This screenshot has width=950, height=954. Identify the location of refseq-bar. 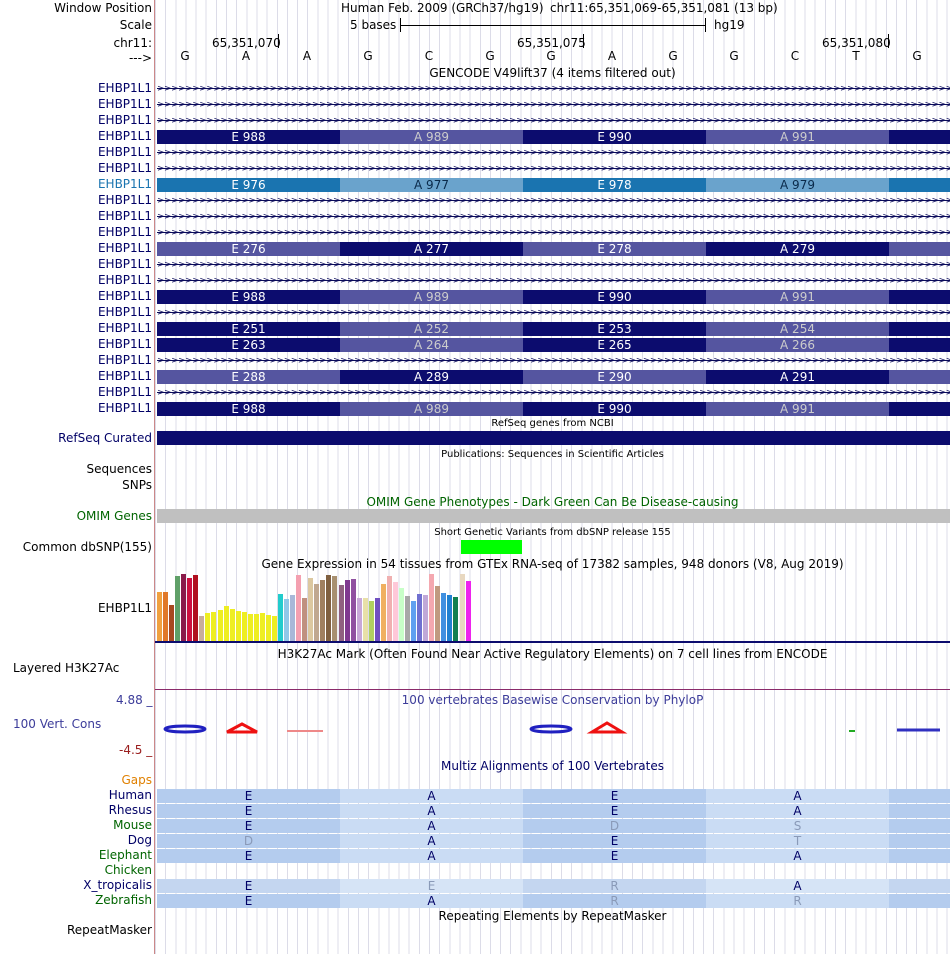
(553, 438).